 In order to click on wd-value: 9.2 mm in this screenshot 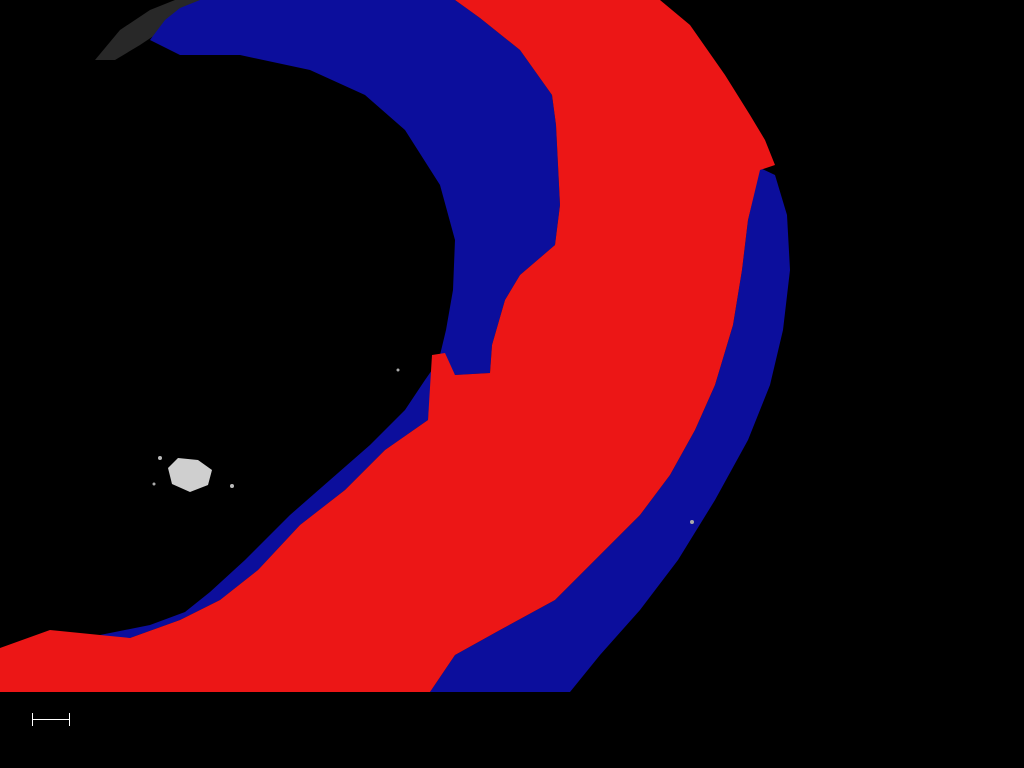, I will do `click(423, 707)`.